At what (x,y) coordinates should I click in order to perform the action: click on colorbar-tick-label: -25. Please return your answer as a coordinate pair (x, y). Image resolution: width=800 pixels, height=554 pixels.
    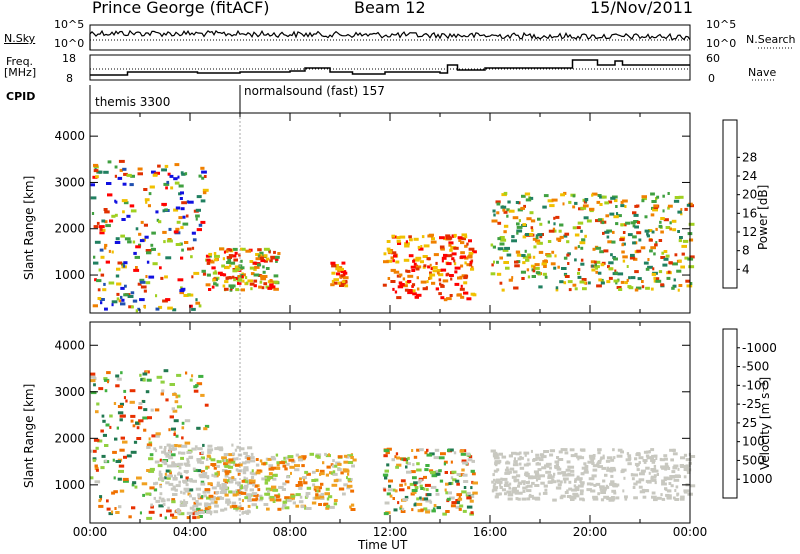
    Looking at the image, I should click on (752, 404).